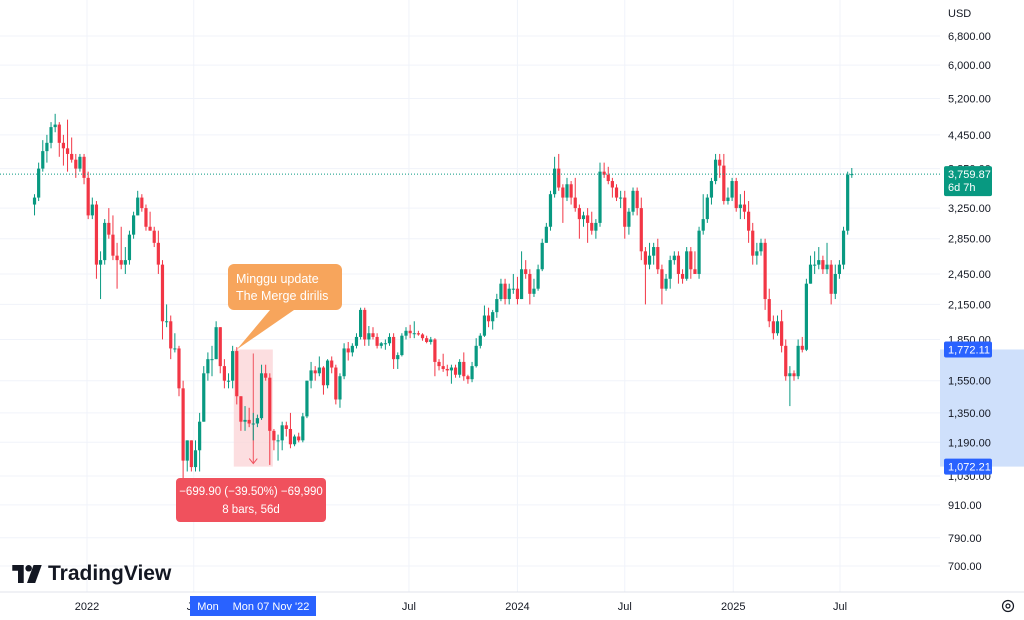 The width and height of the screenshot is (1024, 620). I want to click on gear-icon, so click(1008, 606).